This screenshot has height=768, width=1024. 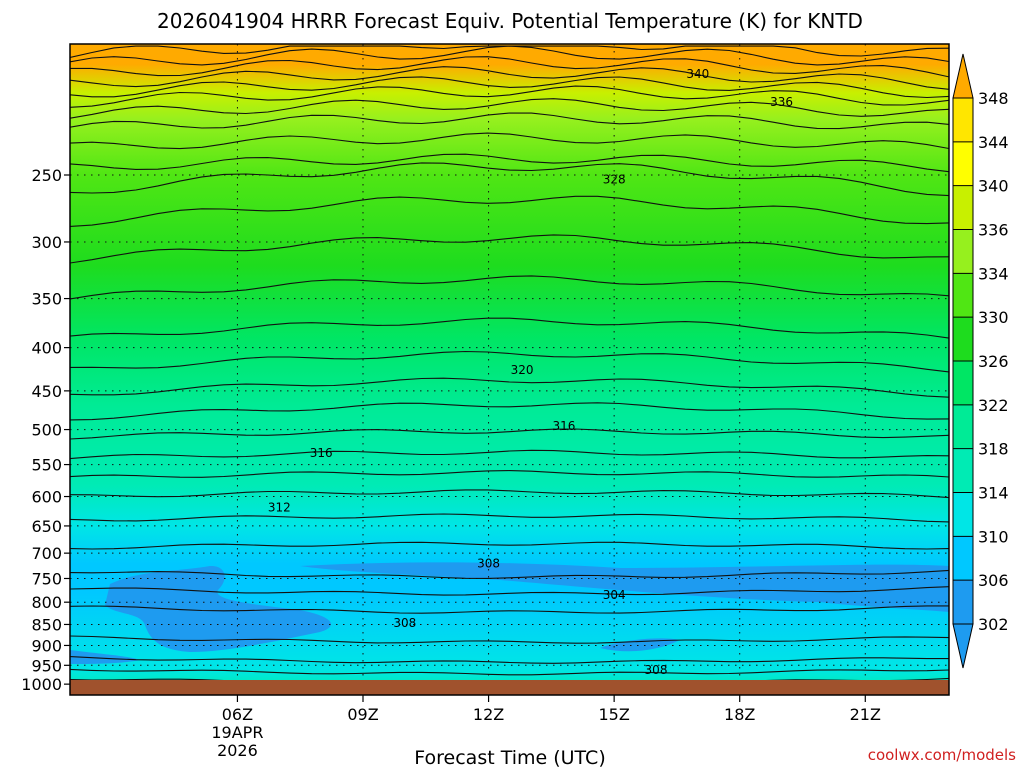 What do you see at coordinates (993, 624) in the screenshot?
I see `colorbar-tick-label: 302` at bounding box center [993, 624].